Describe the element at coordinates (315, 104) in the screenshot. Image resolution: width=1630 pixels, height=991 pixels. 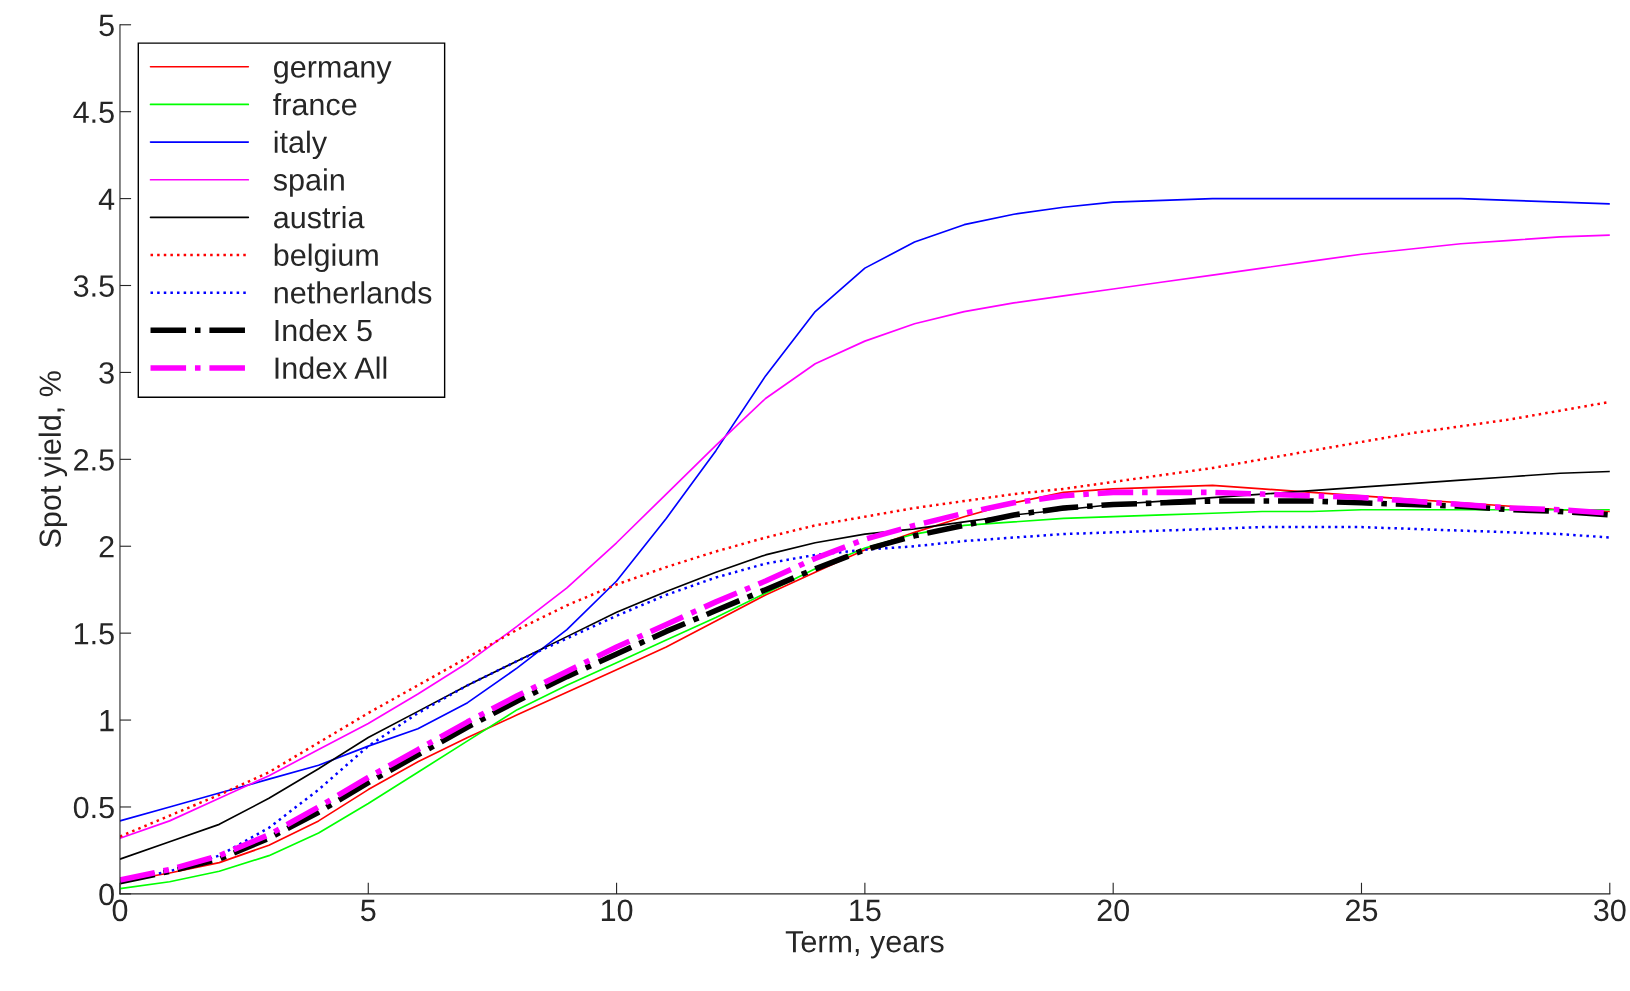
I see `legend-label: france` at that location.